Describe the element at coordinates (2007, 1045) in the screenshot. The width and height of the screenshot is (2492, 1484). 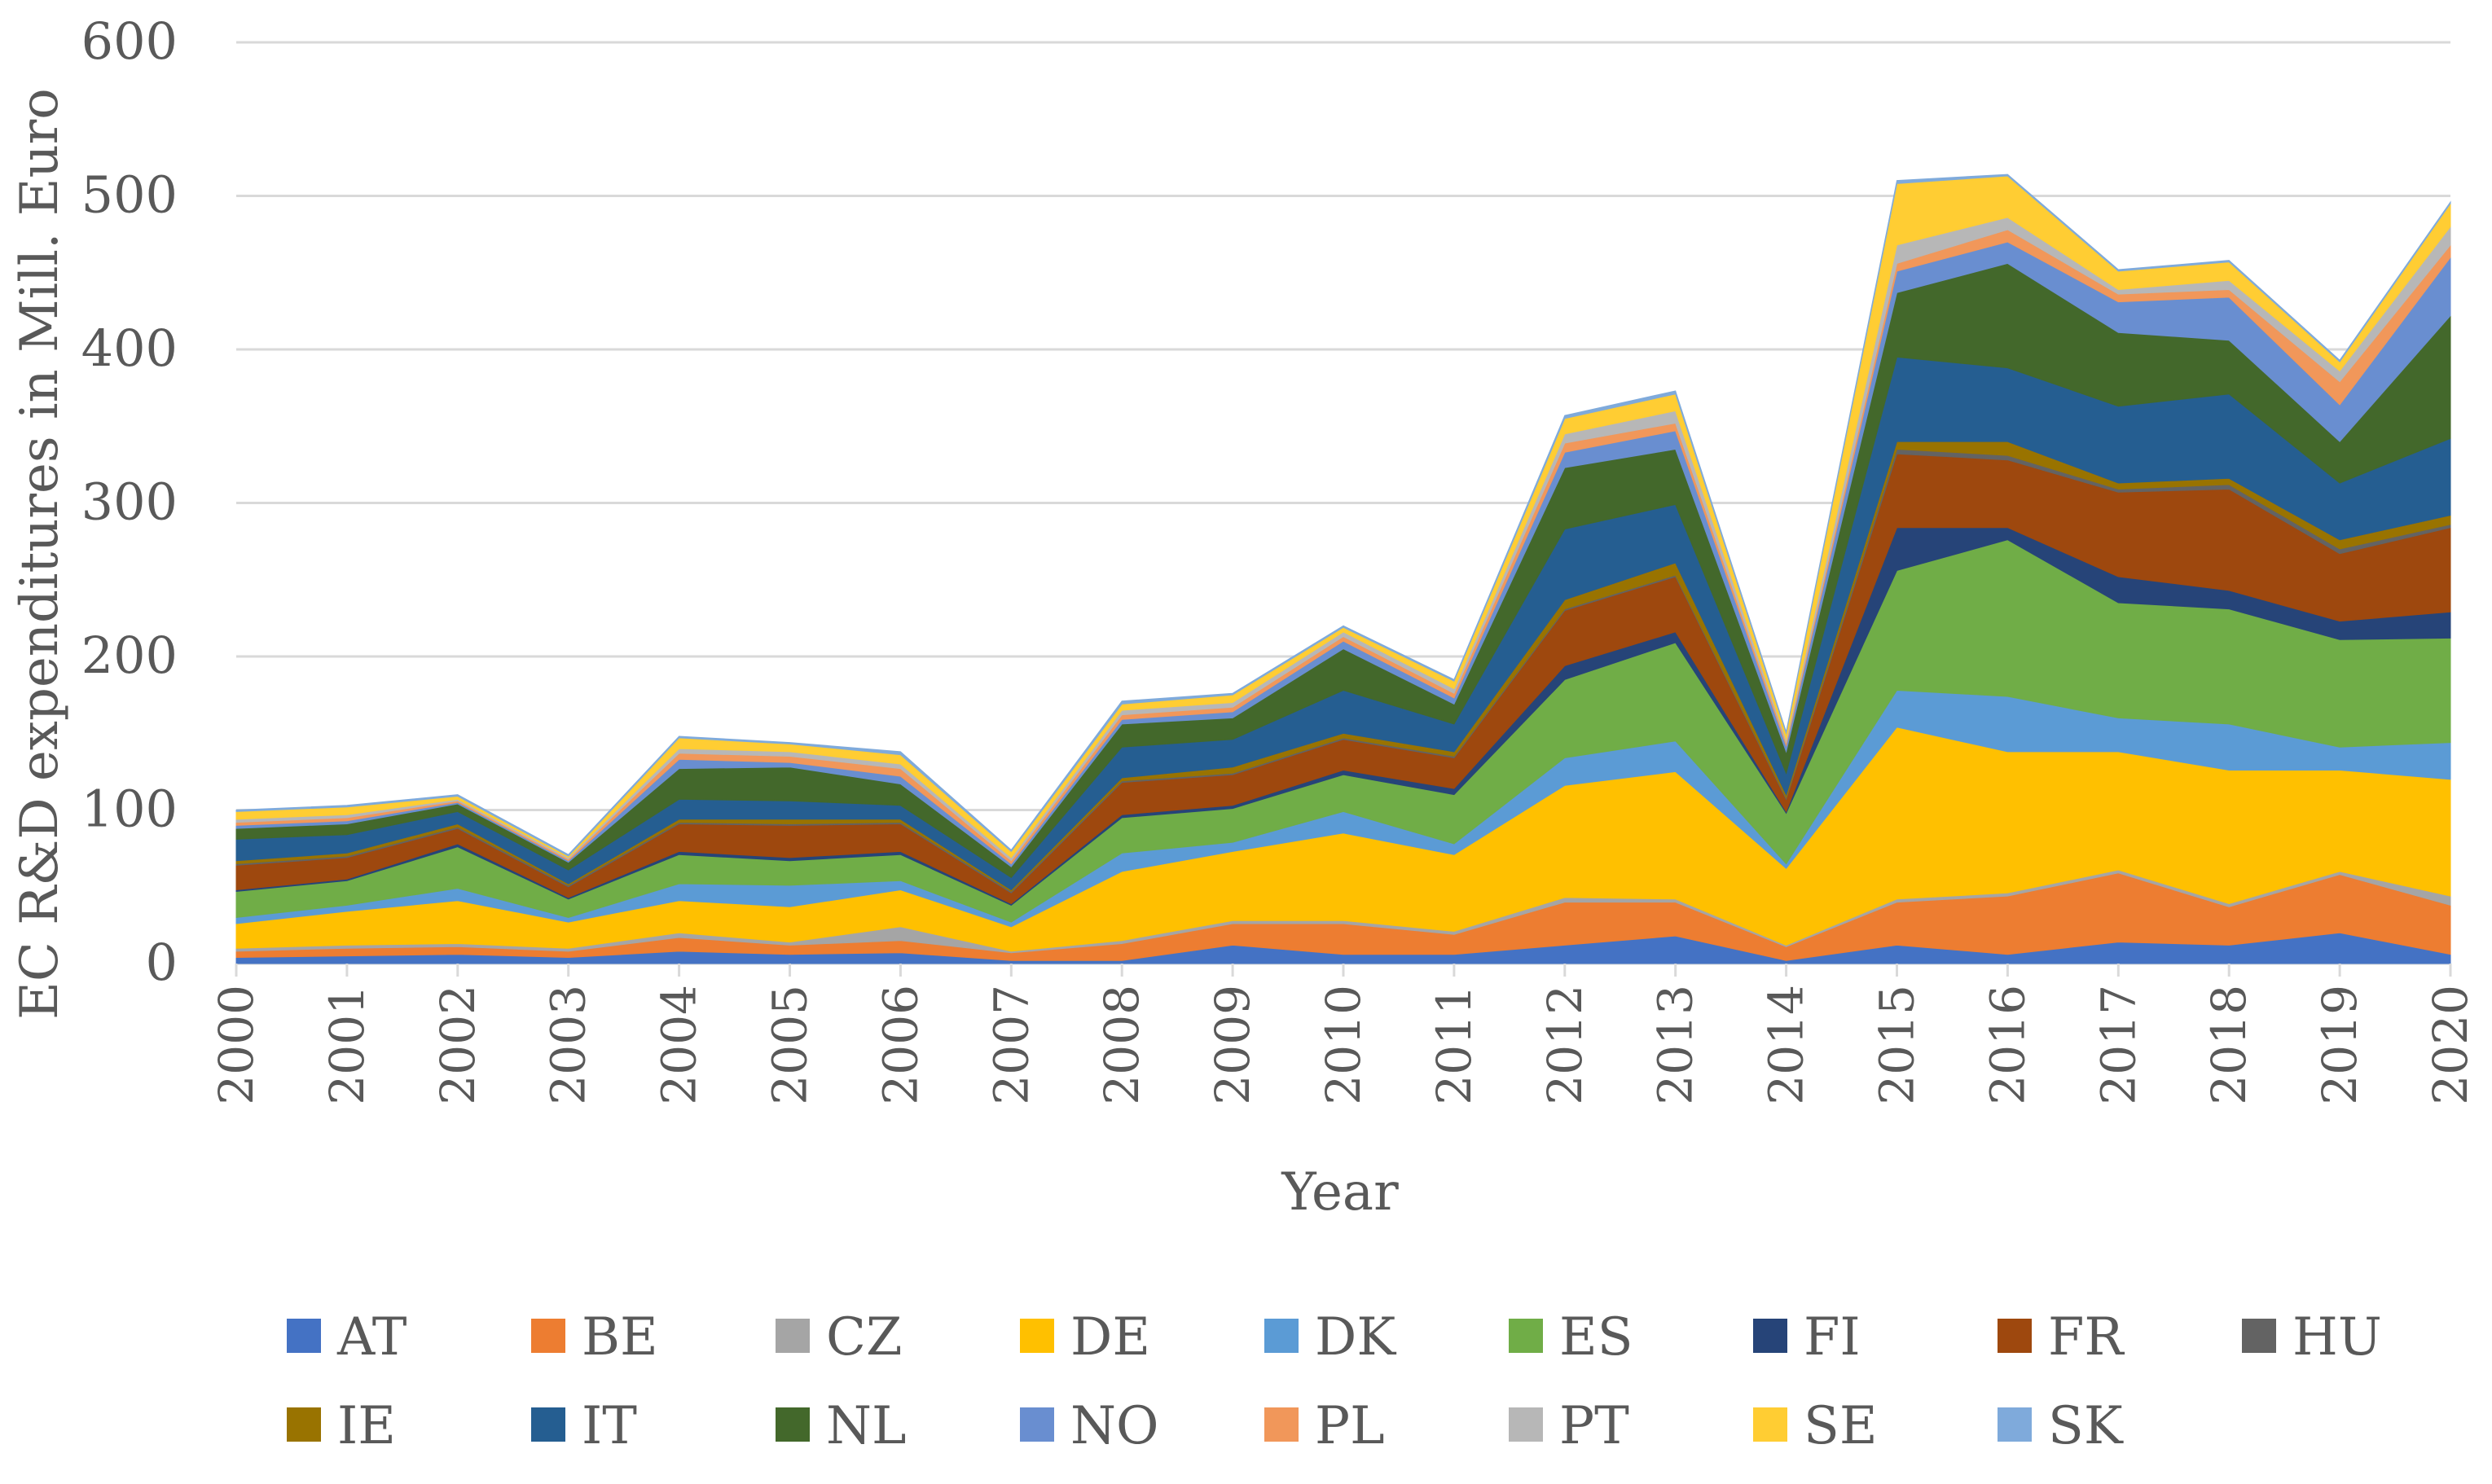
I see `x-tick-label: 2016` at that location.